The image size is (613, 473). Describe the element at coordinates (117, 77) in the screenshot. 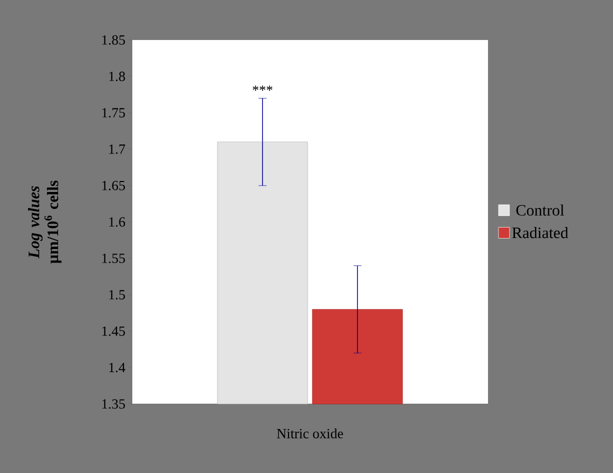

I see `y-tick-label: 1.8` at that location.